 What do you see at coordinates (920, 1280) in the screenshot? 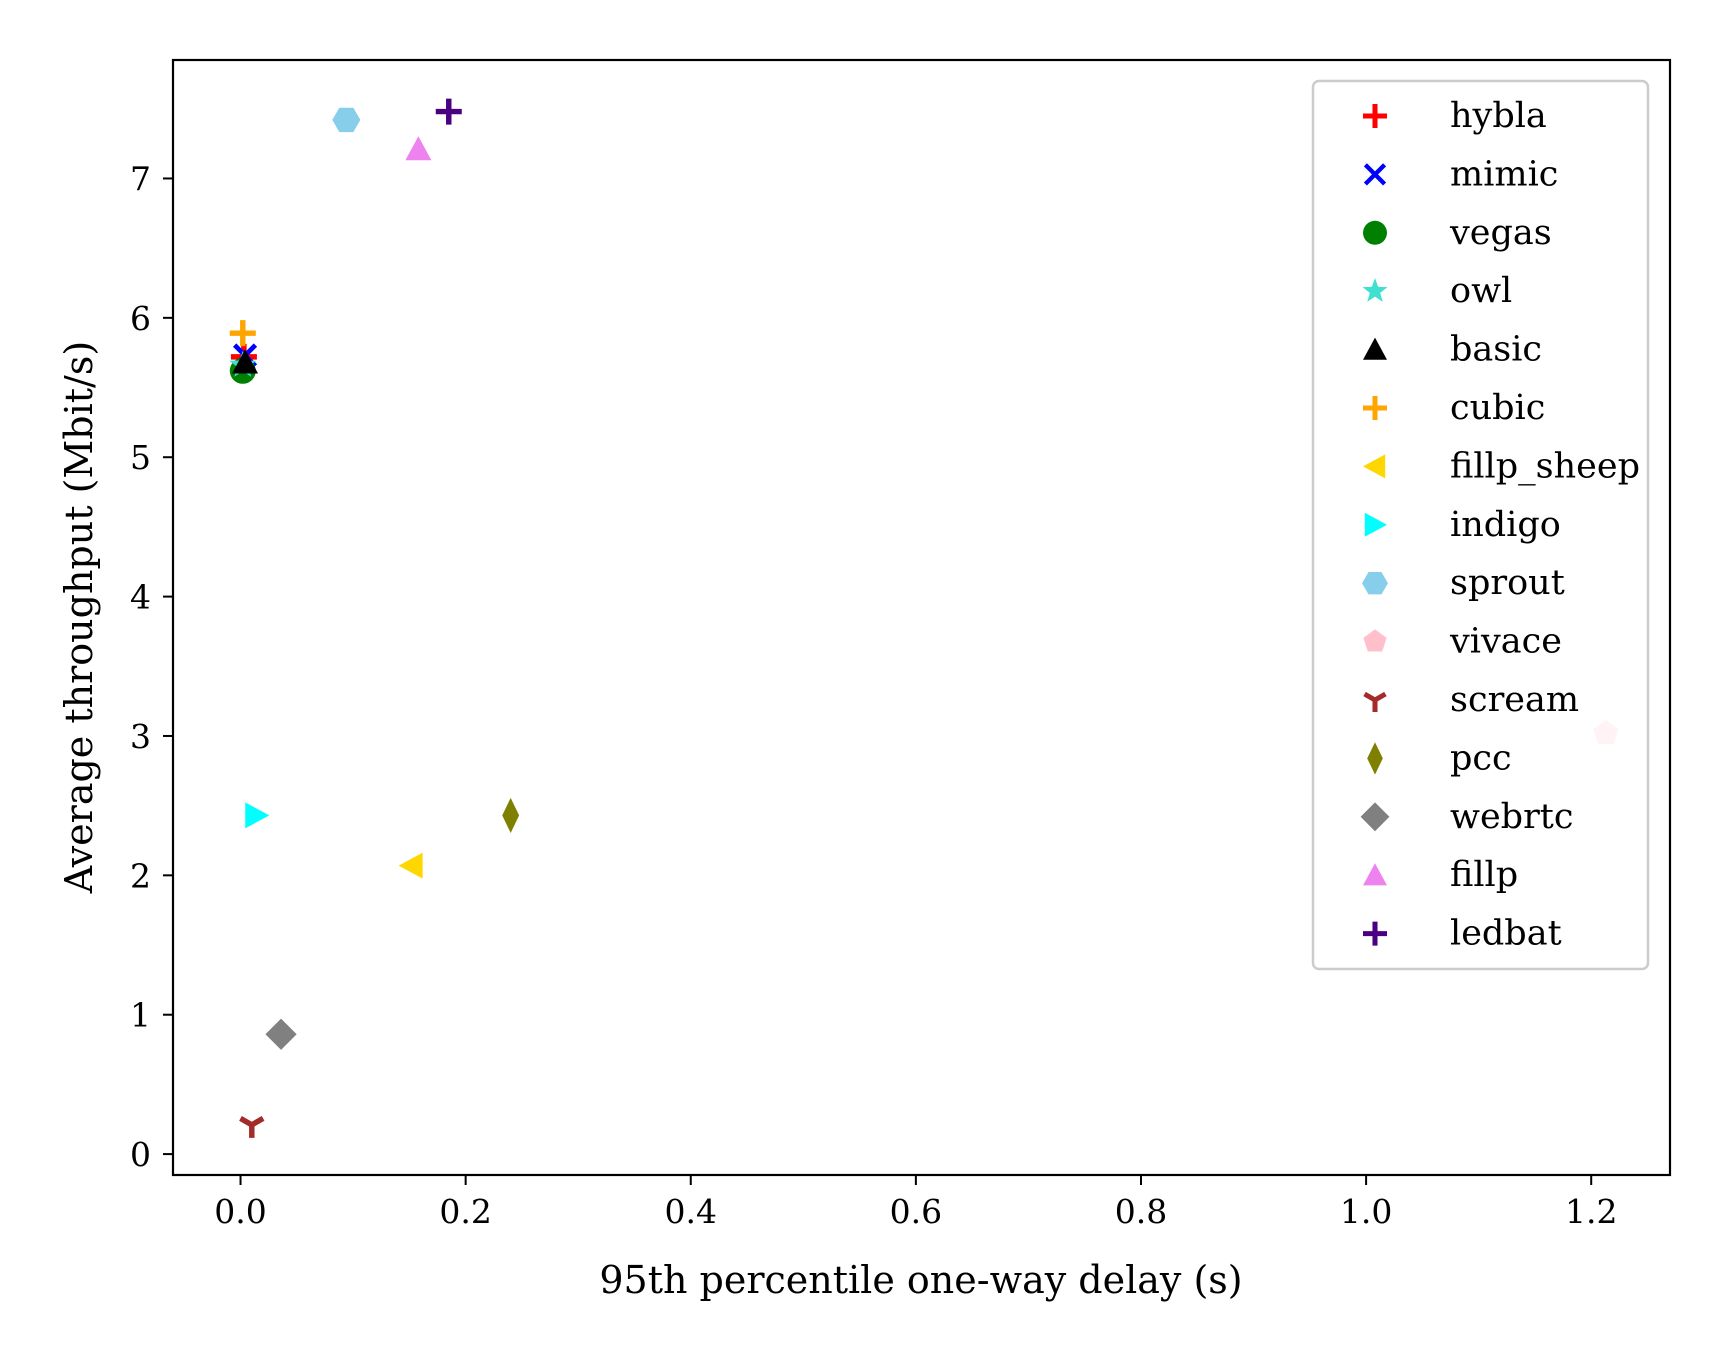
I see `x-axis-label: 95th percentile one-way delay (s)` at bounding box center [920, 1280].